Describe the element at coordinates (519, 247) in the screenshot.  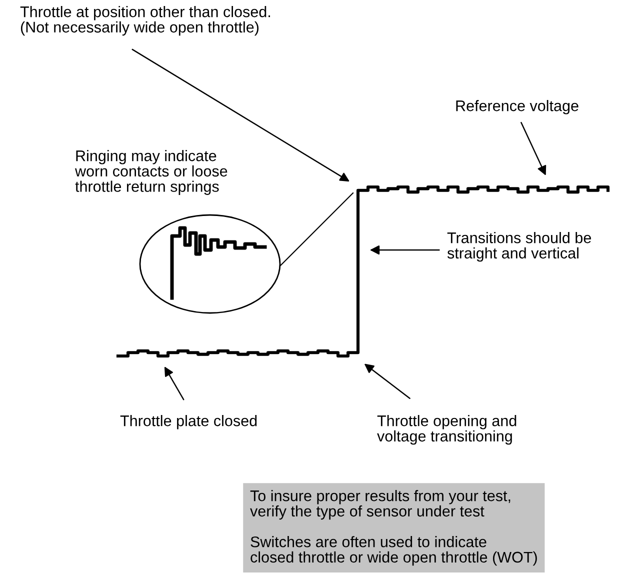
I see `annotation: Transitions should be straight and vertical` at that location.